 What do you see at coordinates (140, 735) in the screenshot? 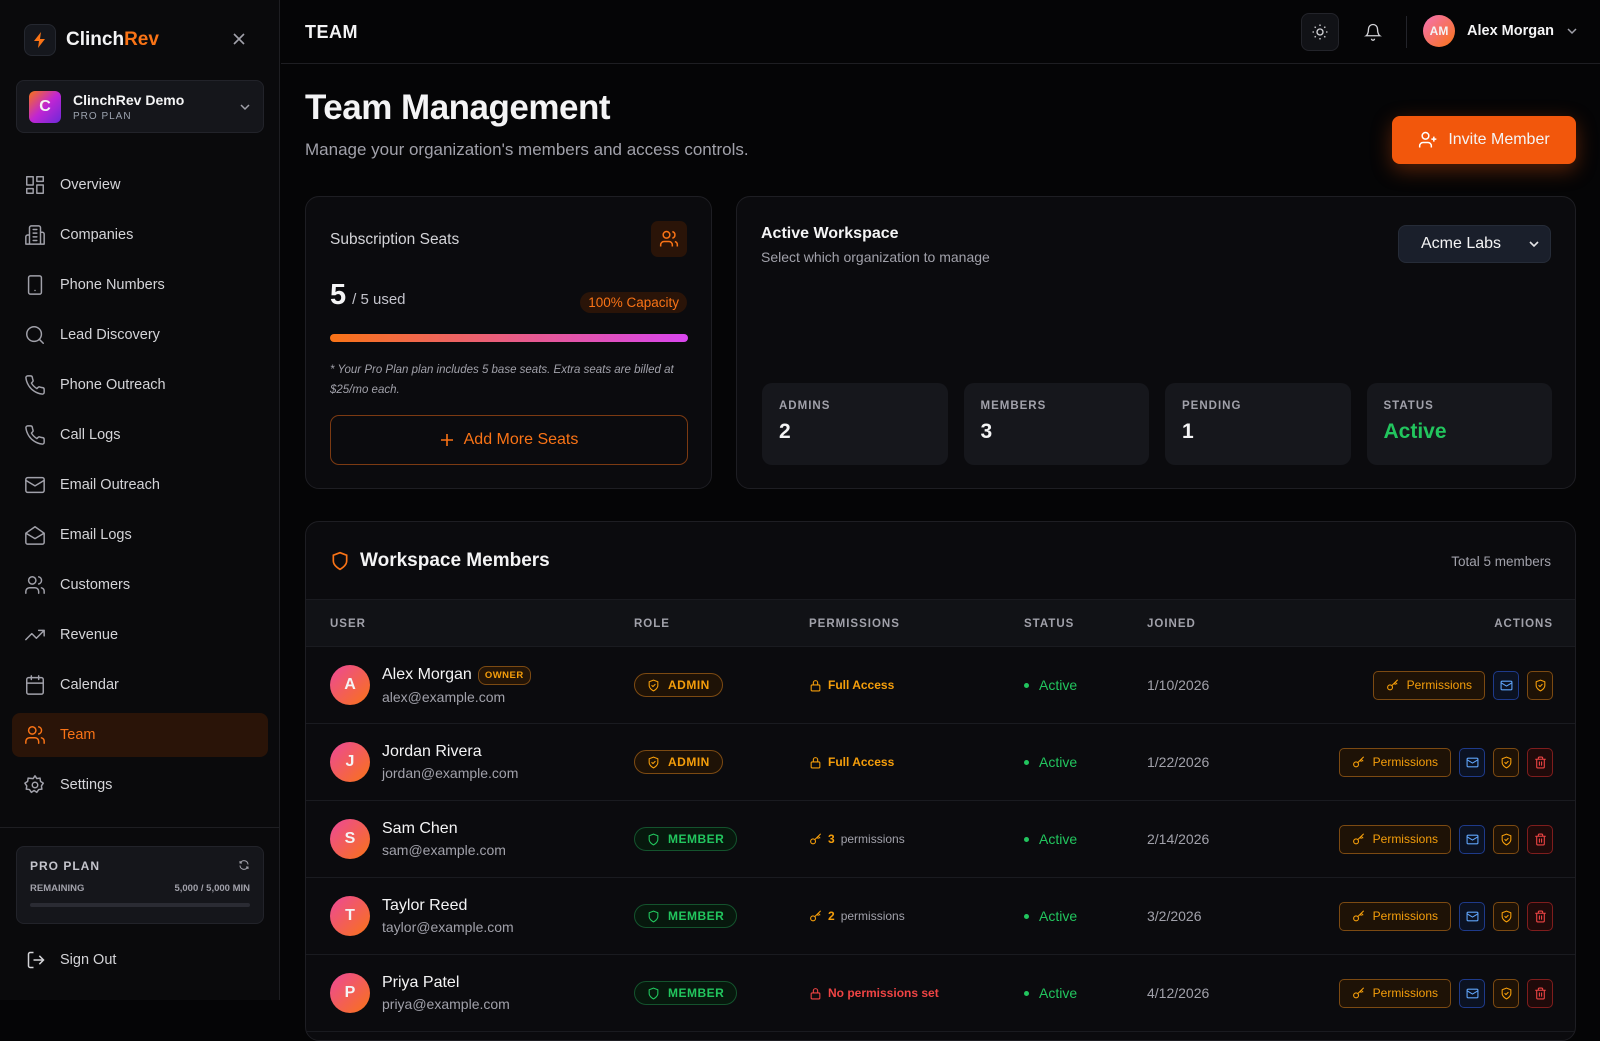
I see `nav-item: Team` at bounding box center [140, 735].